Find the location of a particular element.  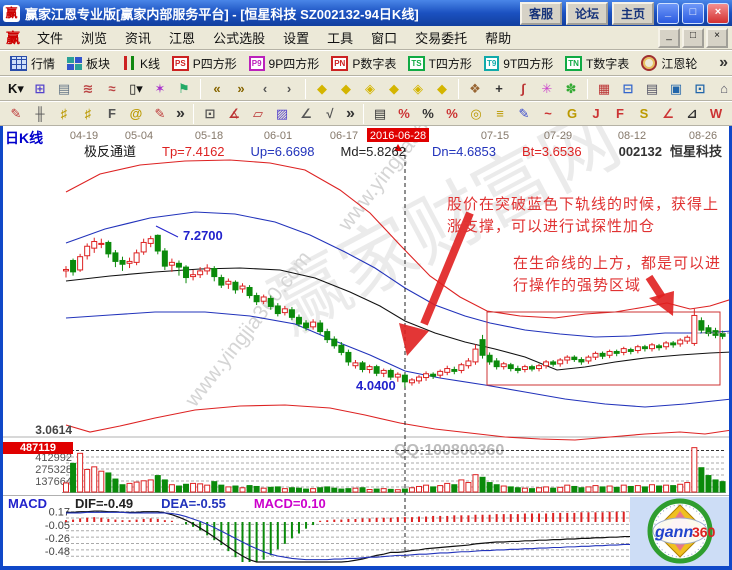

market-grid-button: 行情 is located at coordinates (32, 63).